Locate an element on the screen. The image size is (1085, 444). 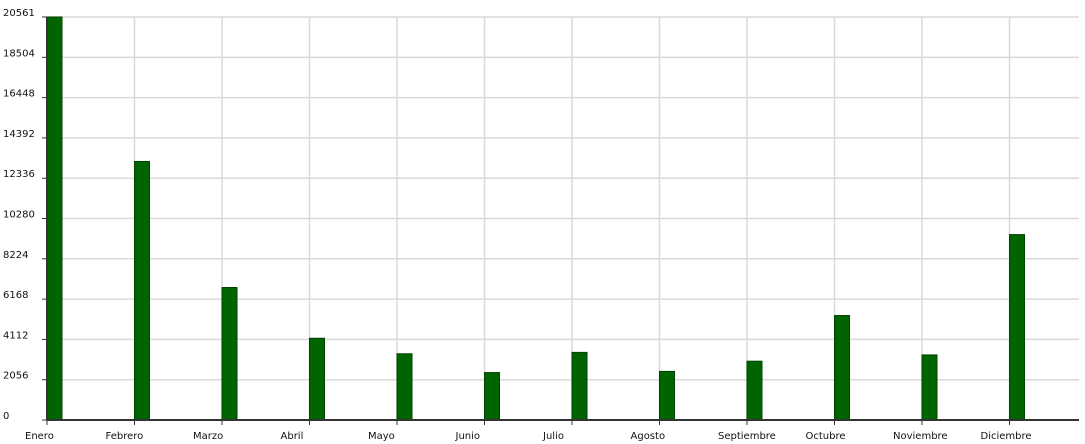
x-label-junio: Junio is located at coordinates (468, 436).